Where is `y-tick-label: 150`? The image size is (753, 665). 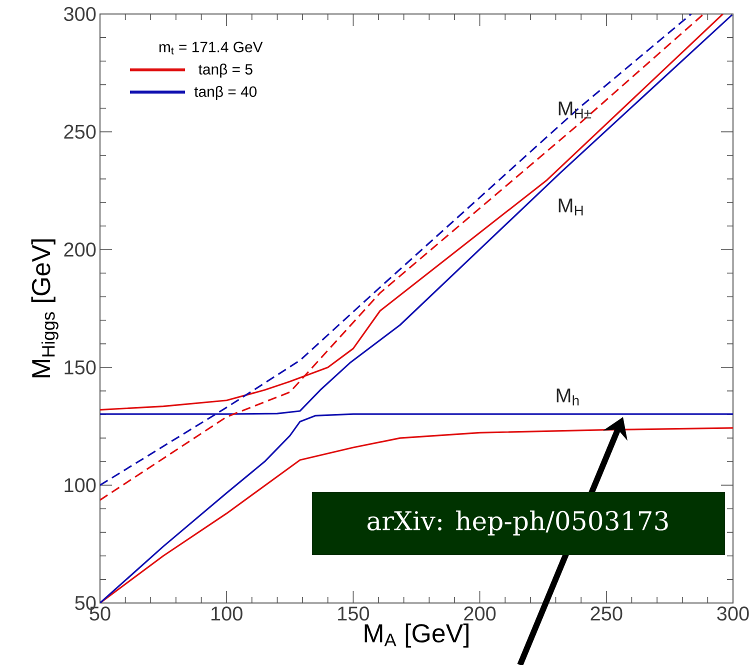 y-tick-label: 150 is located at coordinates (80, 367).